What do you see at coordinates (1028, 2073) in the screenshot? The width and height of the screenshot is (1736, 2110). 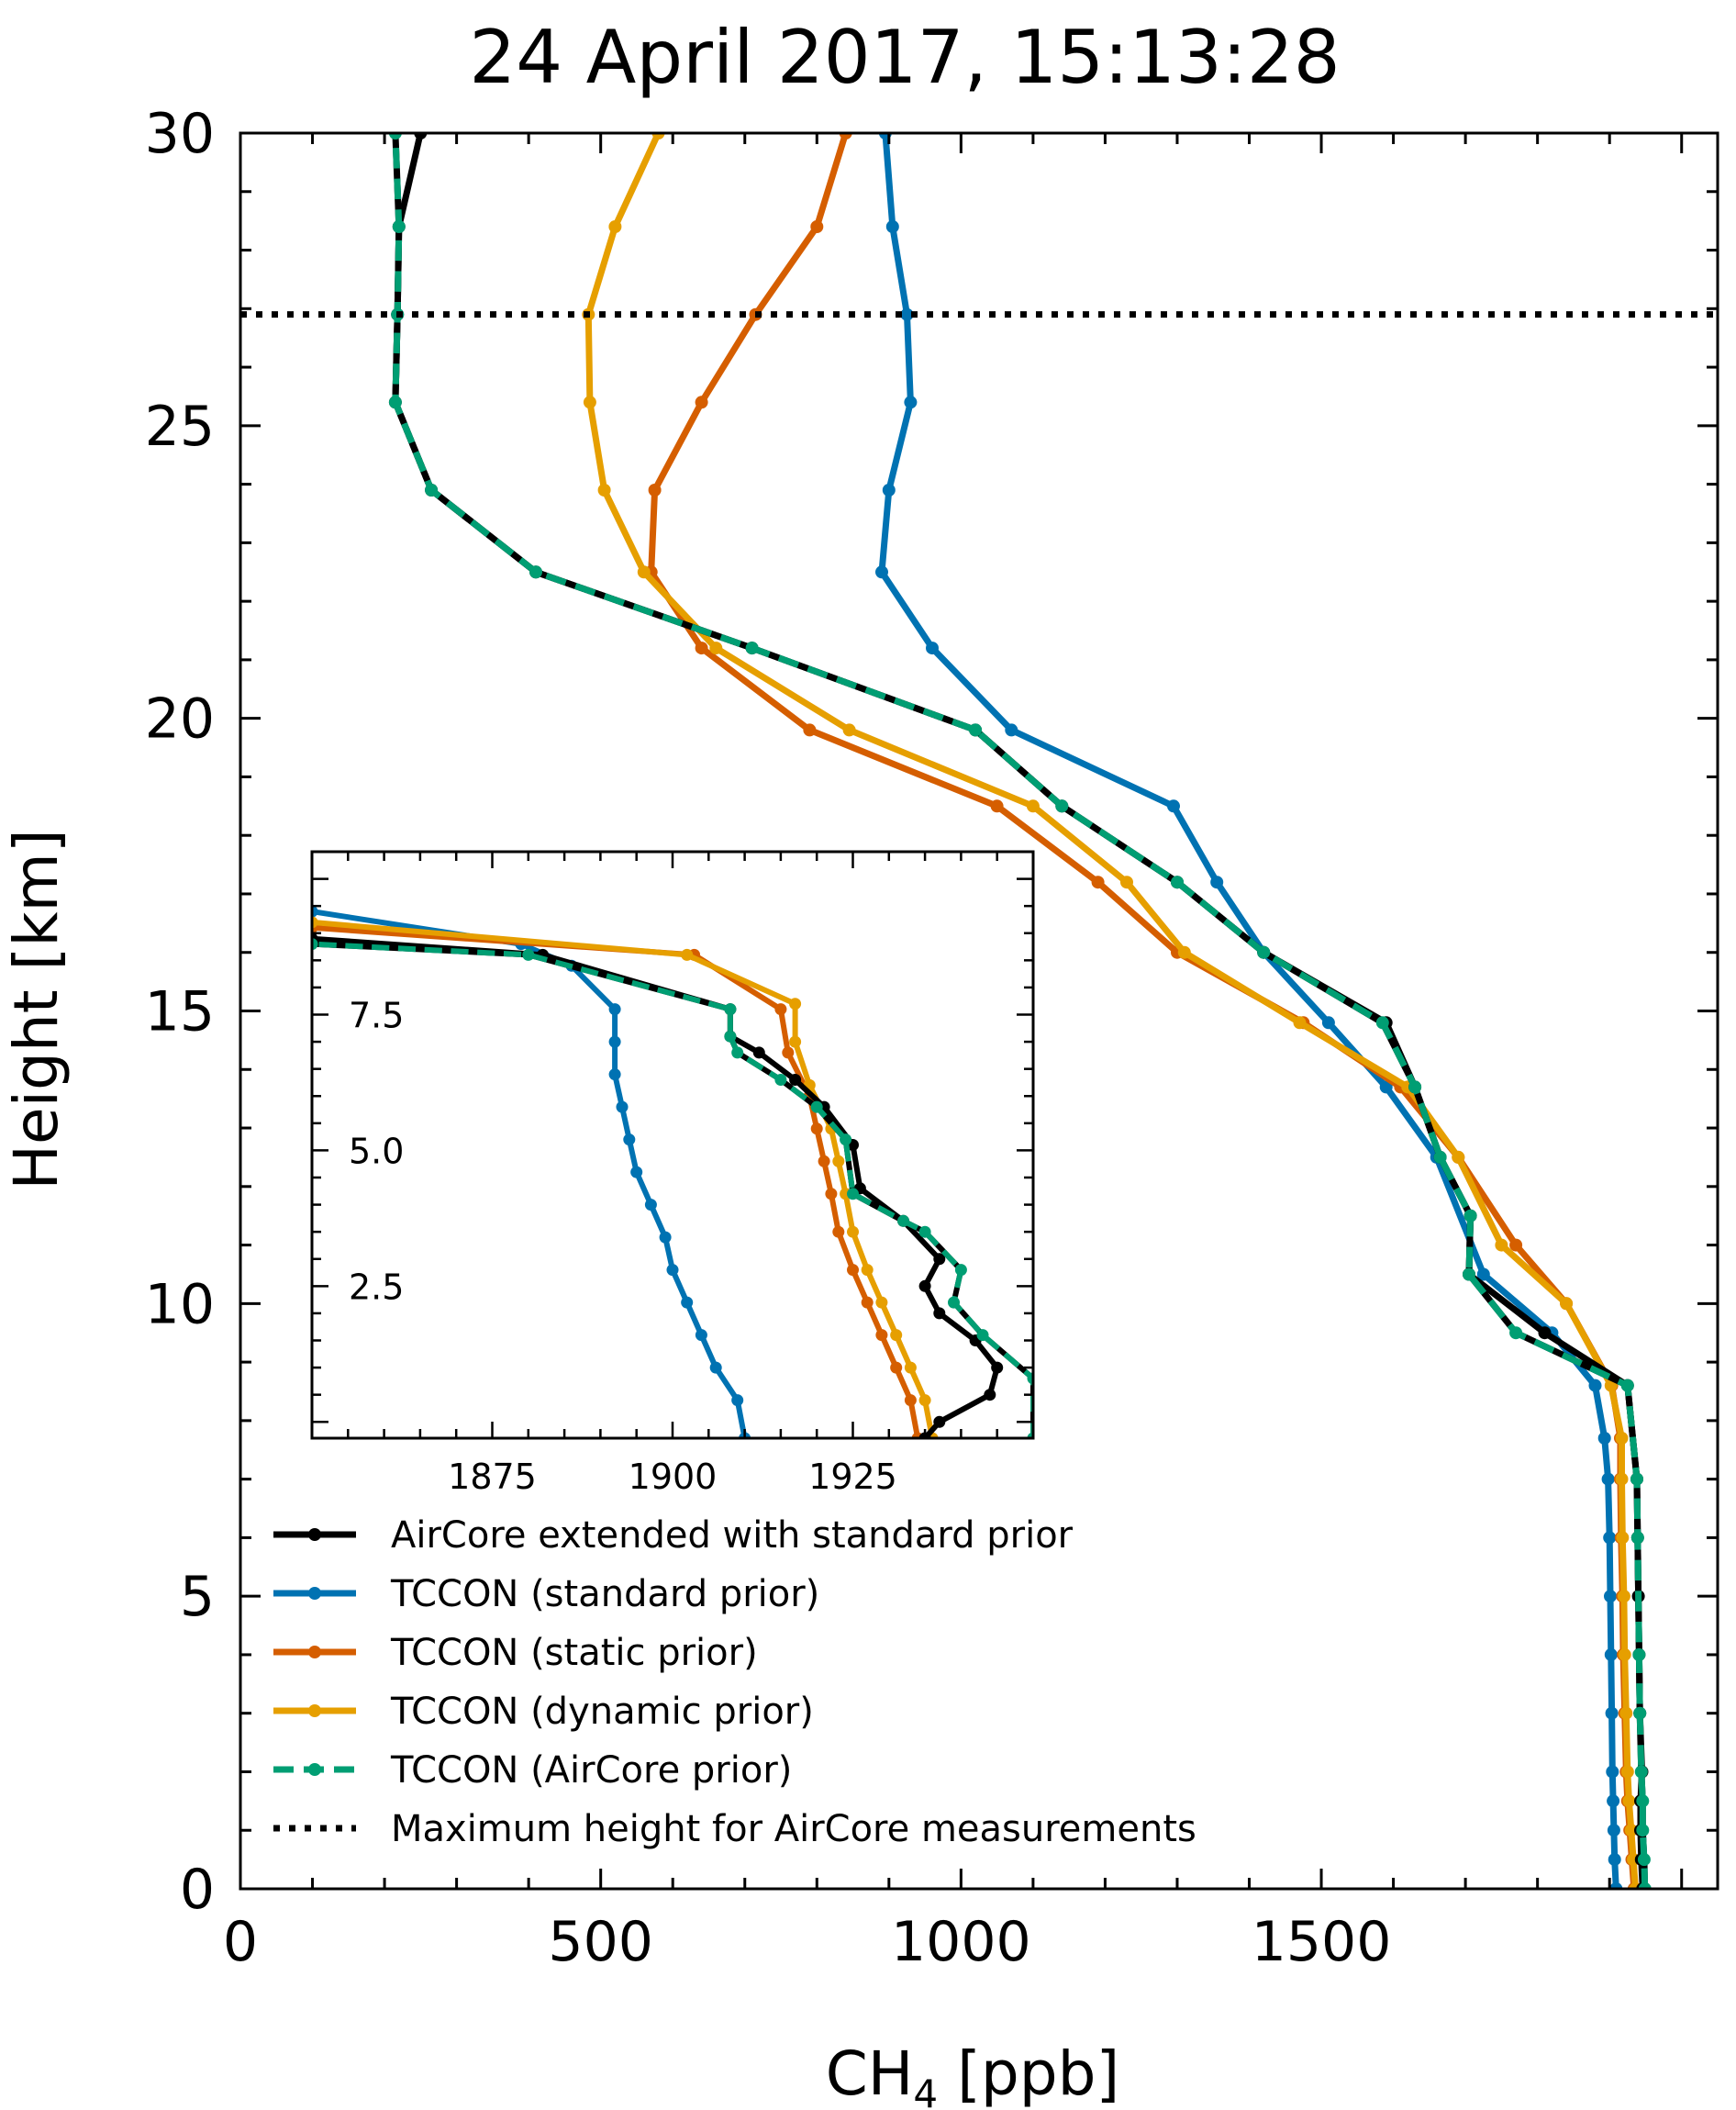 I see `x-axis-label-unit: [ppb]` at bounding box center [1028, 2073].